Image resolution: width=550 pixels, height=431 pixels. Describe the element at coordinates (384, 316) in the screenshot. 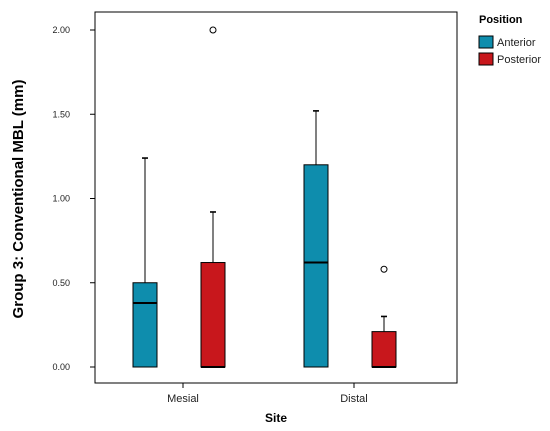

I see `box-posterior-distal` at that location.